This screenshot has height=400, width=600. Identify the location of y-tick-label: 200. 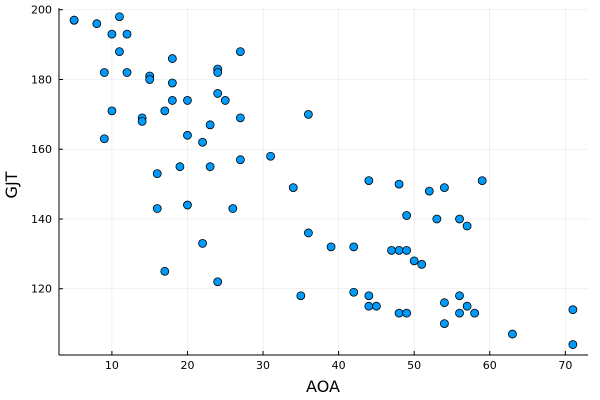
(41, 10).